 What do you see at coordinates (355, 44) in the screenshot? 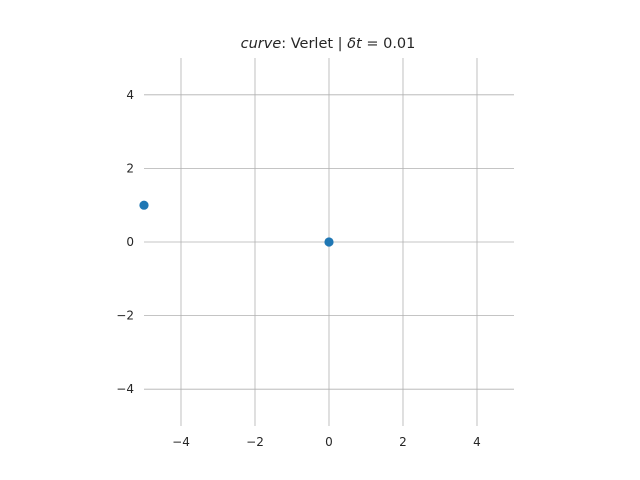
I see `title-delta-symbol: δt` at bounding box center [355, 44].